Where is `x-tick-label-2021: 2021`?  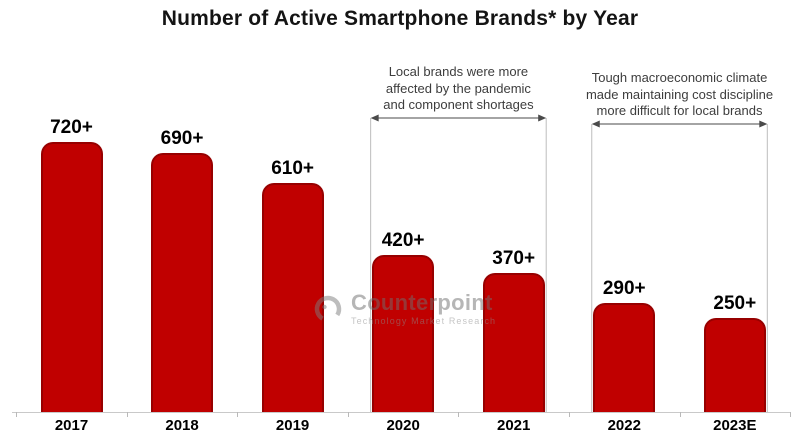 x-tick-label-2021: 2021 is located at coordinates (514, 425).